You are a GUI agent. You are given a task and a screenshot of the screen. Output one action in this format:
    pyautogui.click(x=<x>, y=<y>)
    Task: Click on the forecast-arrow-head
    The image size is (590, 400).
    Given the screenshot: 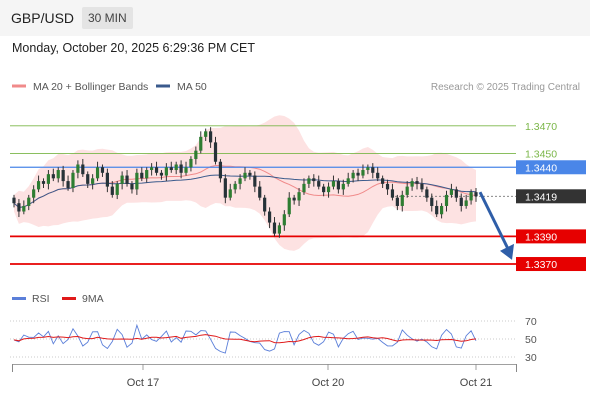 What is the action you would take?
    pyautogui.click(x=507, y=251)
    